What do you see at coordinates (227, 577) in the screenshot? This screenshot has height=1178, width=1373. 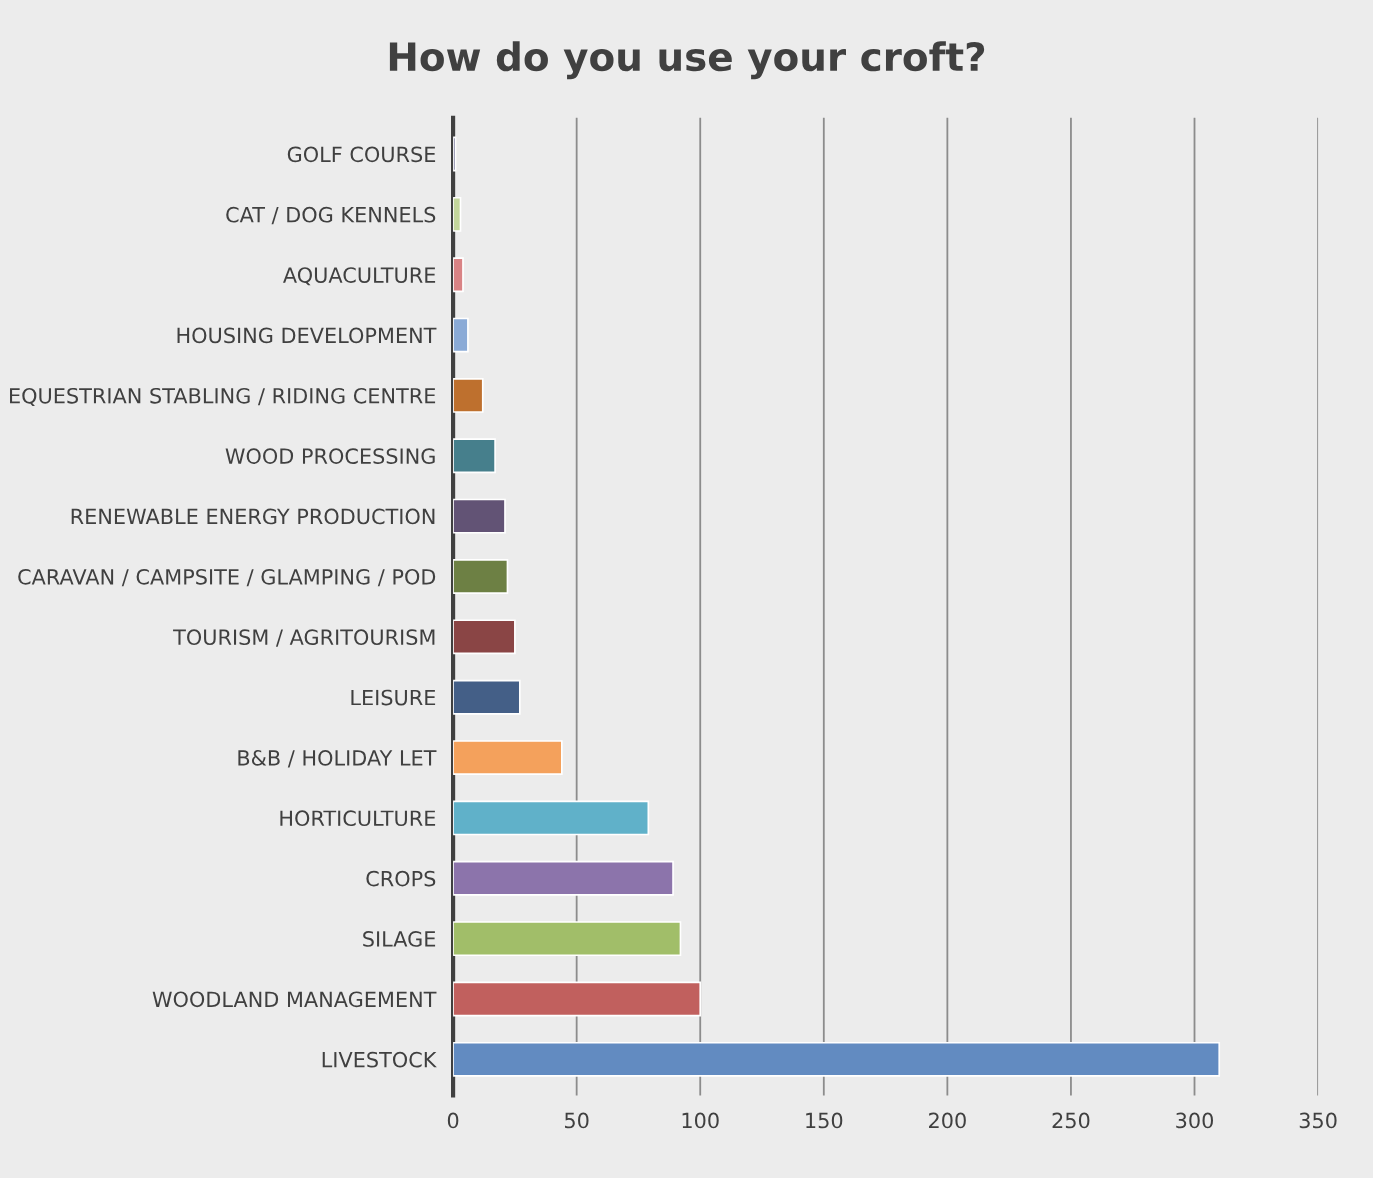 I see `y-tick-label: CARAVAN / CAMPSITE / GLAMPING / POD` at bounding box center [227, 577].